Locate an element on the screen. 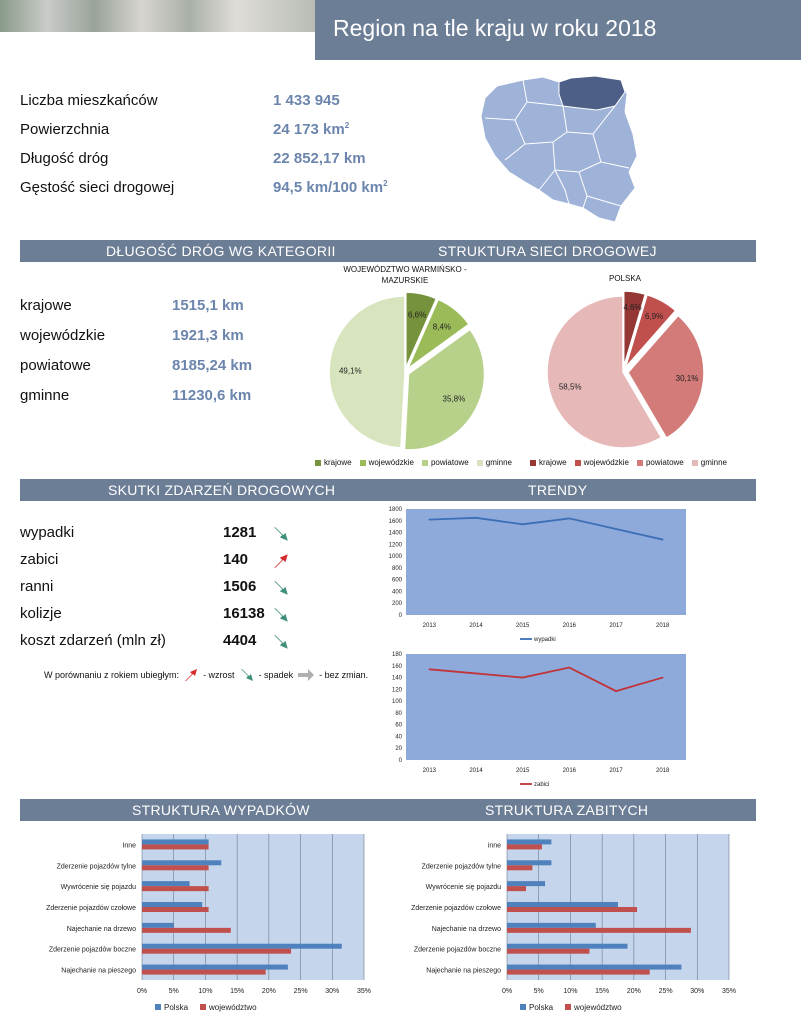 The height and width of the screenshot is (1024, 801). stat-value-area: 24 173 km2 is located at coordinates (311, 129).